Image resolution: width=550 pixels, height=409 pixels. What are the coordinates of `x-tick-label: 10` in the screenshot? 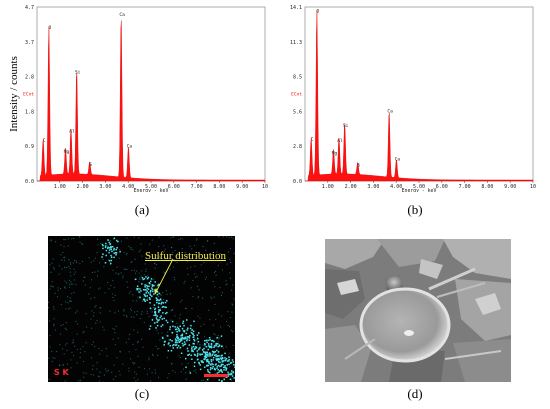 It's located at (265, 187).